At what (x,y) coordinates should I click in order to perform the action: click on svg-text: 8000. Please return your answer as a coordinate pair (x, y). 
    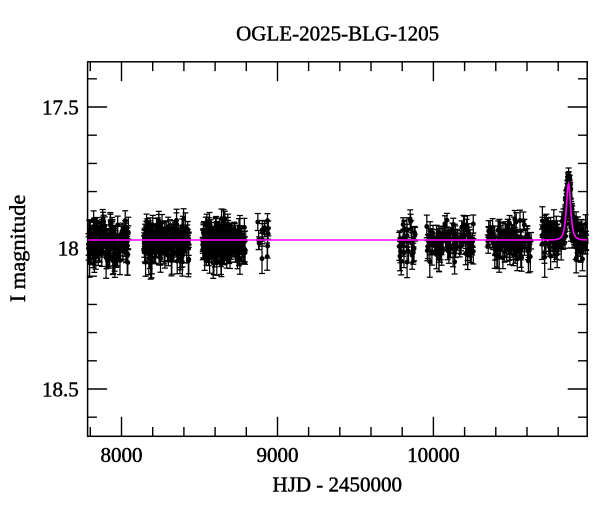
    Looking at the image, I should click on (122, 455).